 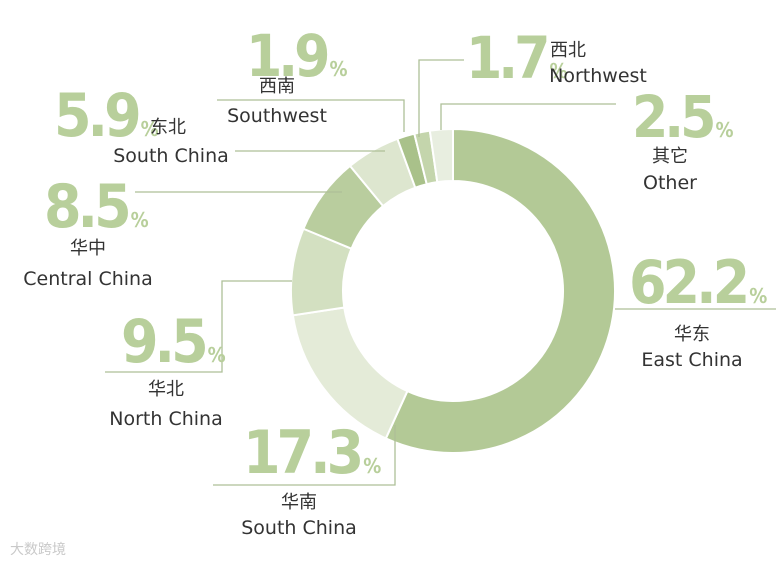 What do you see at coordinates (691, 360) in the screenshot?
I see `region-name-en-0: East China` at bounding box center [691, 360].